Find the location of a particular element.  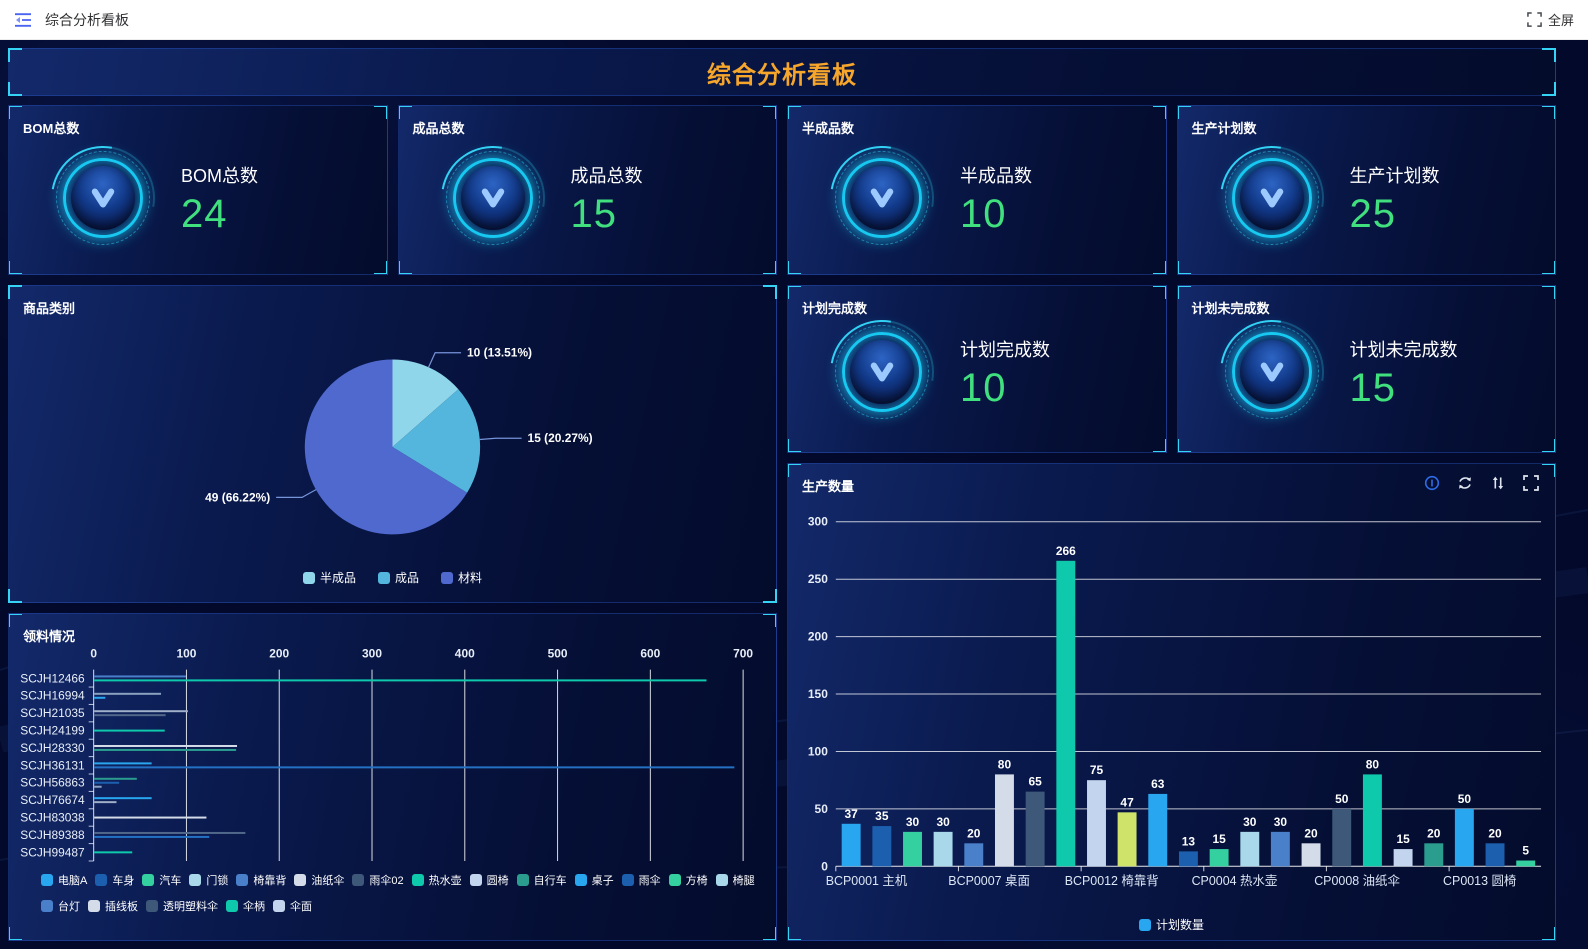

x-axis-tick-label: 700 is located at coordinates (743, 654).